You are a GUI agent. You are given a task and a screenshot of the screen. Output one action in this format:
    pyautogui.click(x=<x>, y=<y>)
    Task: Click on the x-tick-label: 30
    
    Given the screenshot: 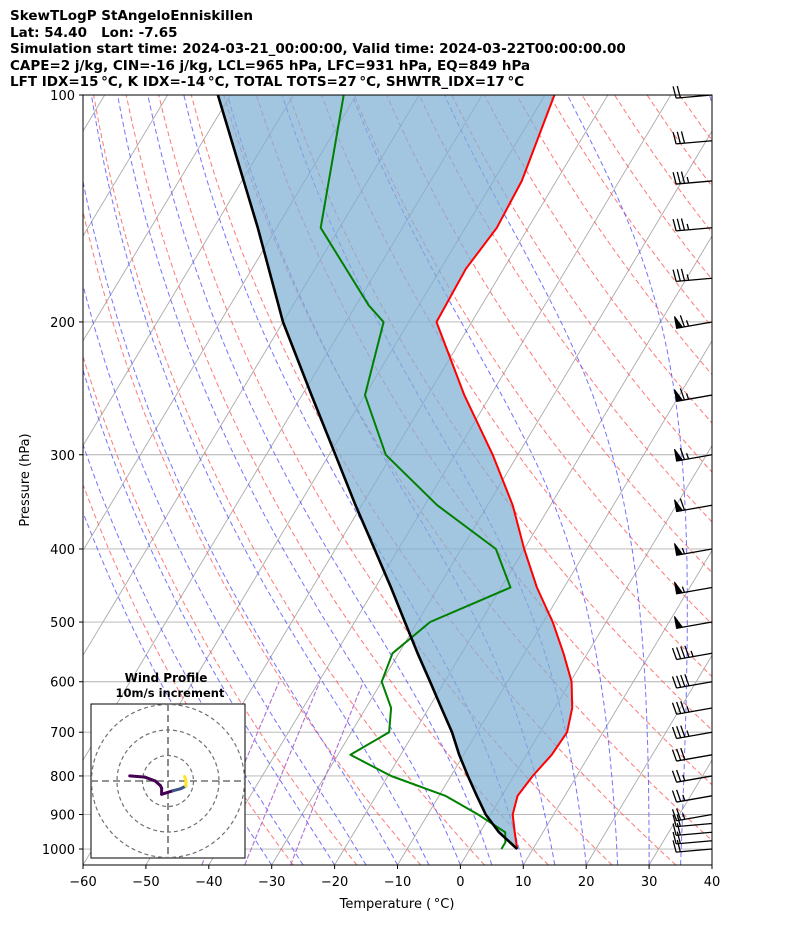 What is the action you would take?
    pyautogui.click(x=649, y=882)
    